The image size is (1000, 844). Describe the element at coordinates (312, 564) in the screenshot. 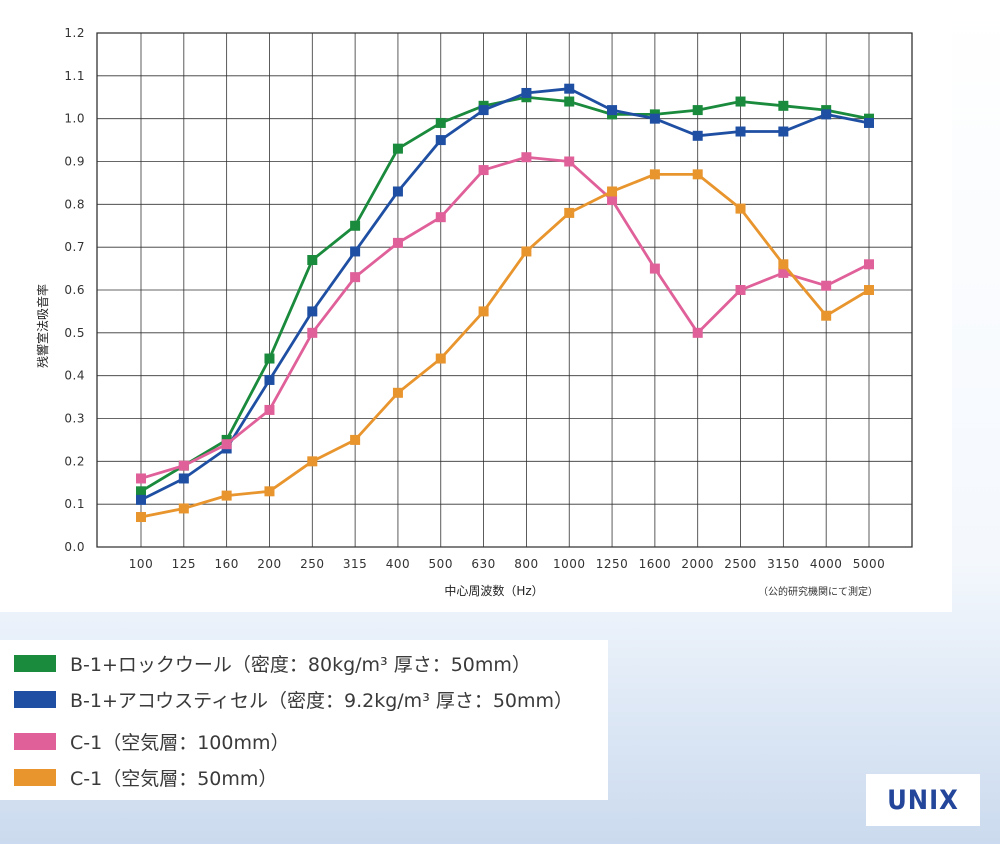

I see `x-tick-label: 250` at that location.